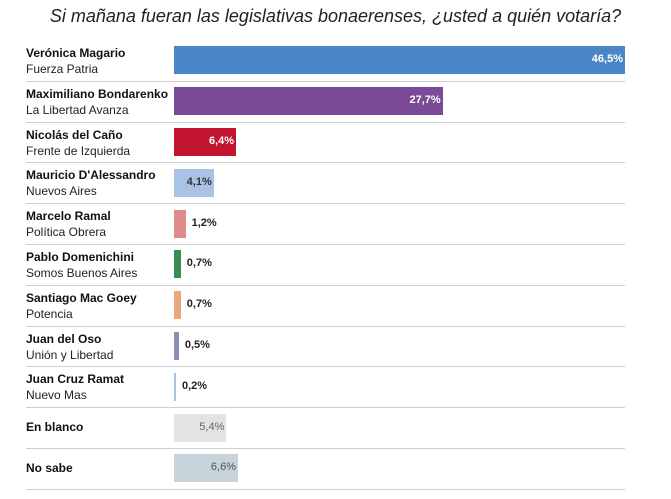 The width and height of the screenshot is (671, 499). I want to click on chart-row: Pablo Domenichini Somos Buenos Aires 0,7%, so click(325, 265).